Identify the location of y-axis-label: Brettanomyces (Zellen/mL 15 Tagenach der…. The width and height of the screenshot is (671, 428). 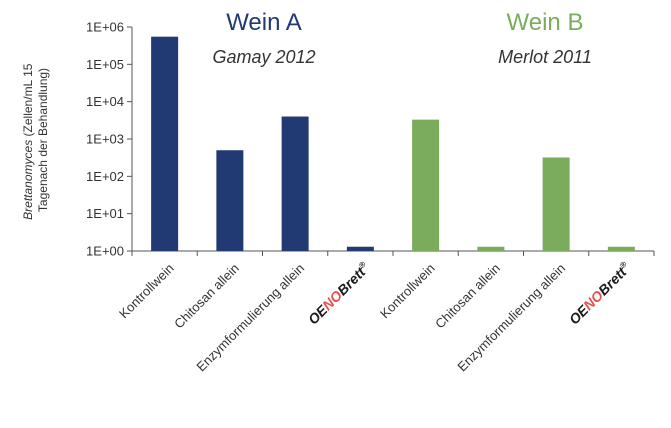
(35, 140).